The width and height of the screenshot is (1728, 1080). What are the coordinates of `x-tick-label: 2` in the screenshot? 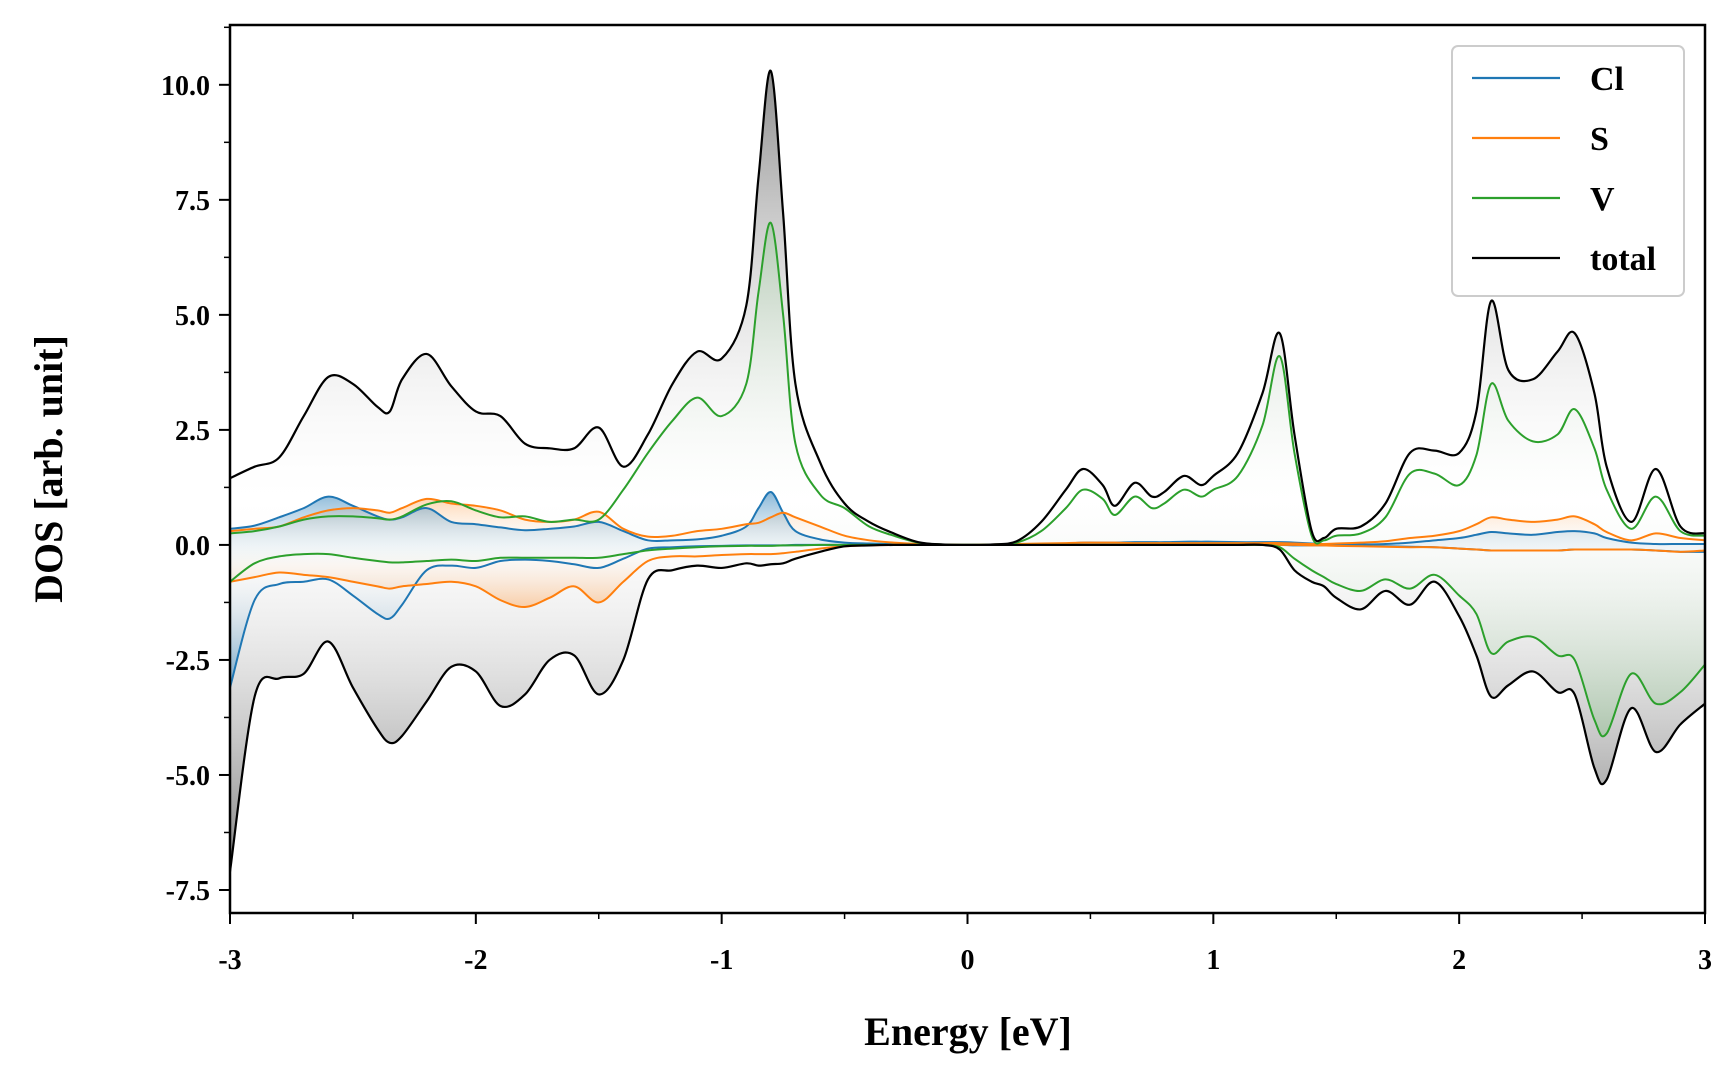 It's located at (1459, 960).